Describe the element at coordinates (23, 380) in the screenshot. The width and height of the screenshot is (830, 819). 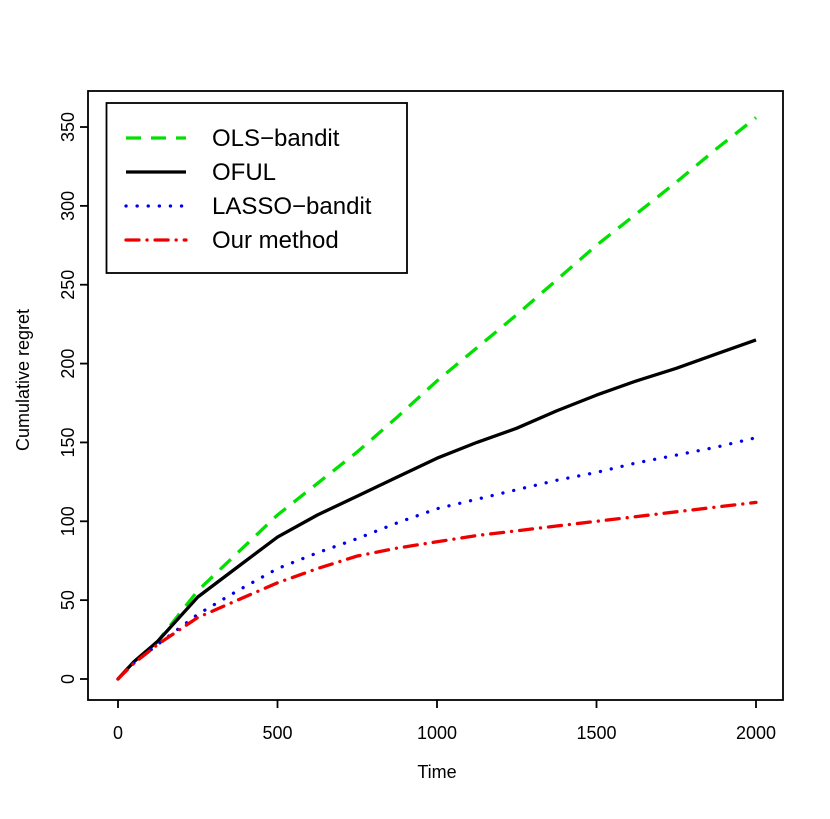
I see `y-axis-title: Cumulative regret` at that location.